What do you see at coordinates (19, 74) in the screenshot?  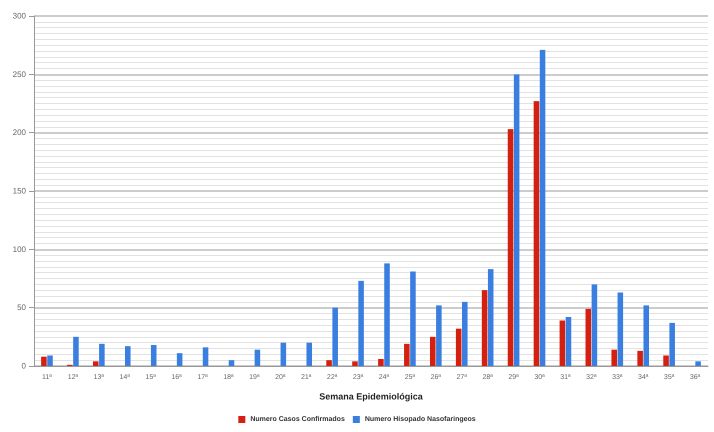 I see `y-tick-label: 250` at bounding box center [19, 74].